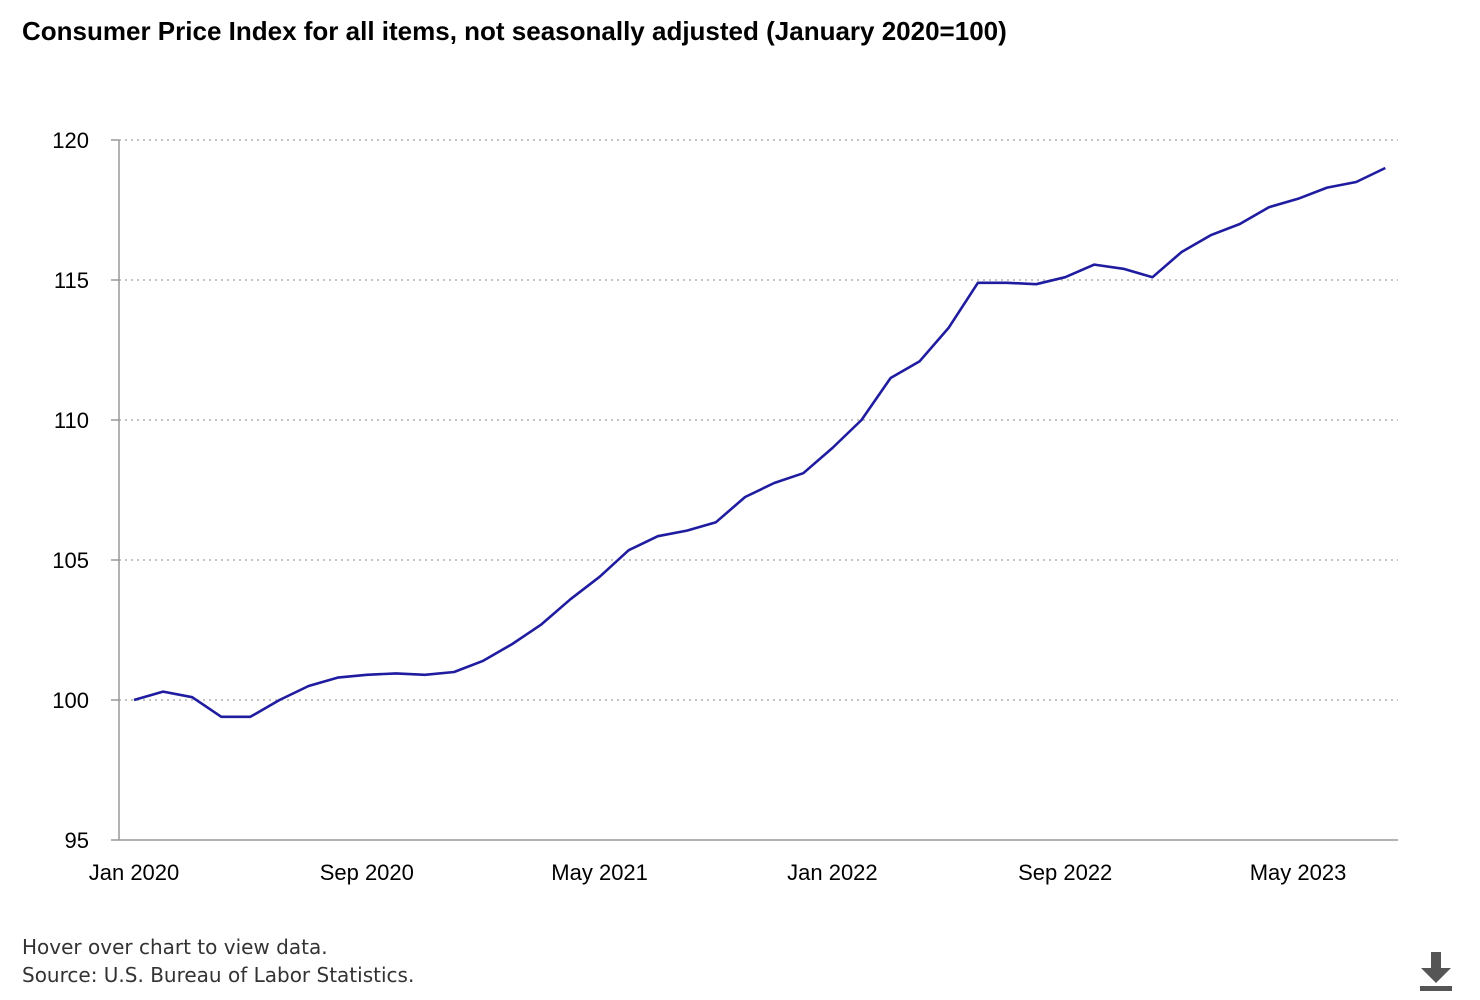 The image size is (1480, 1000). What do you see at coordinates (920, 361) in the screenshot?
I see `data-point: 2022-04: 112.1` at bounding box center [920, 361].